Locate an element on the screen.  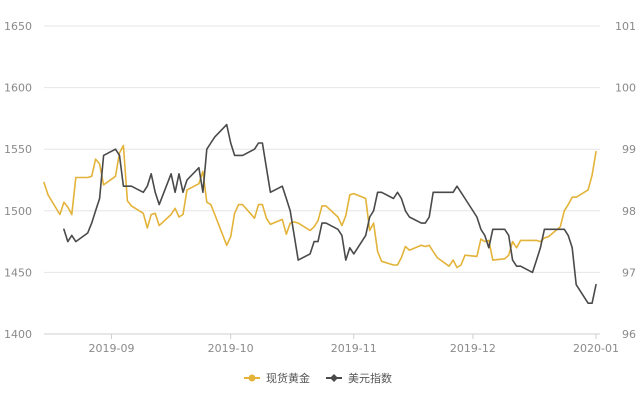
legend-item-gold: 现货黄金 is located at coordinates (277, 378).